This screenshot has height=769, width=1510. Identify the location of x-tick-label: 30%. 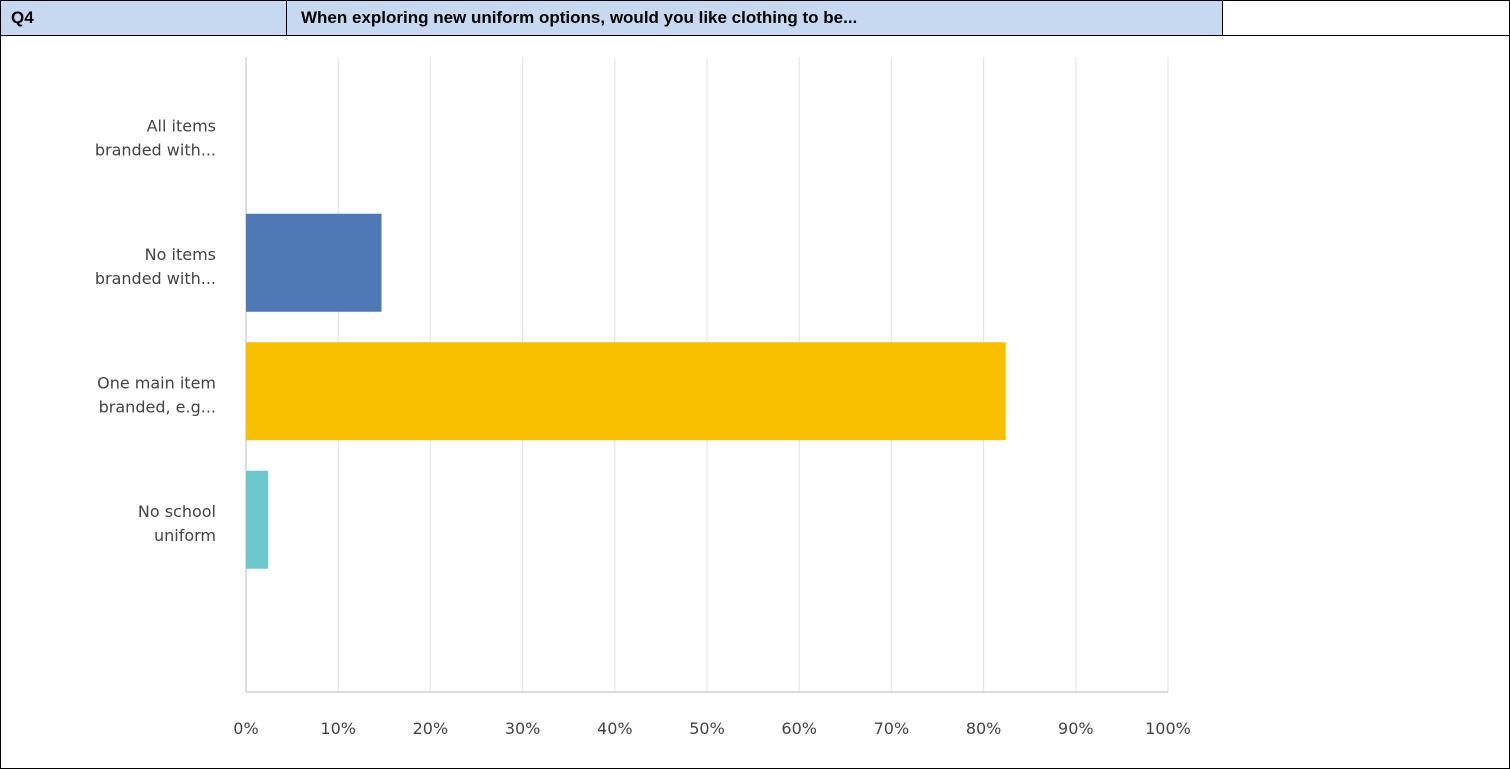
(523, 728).